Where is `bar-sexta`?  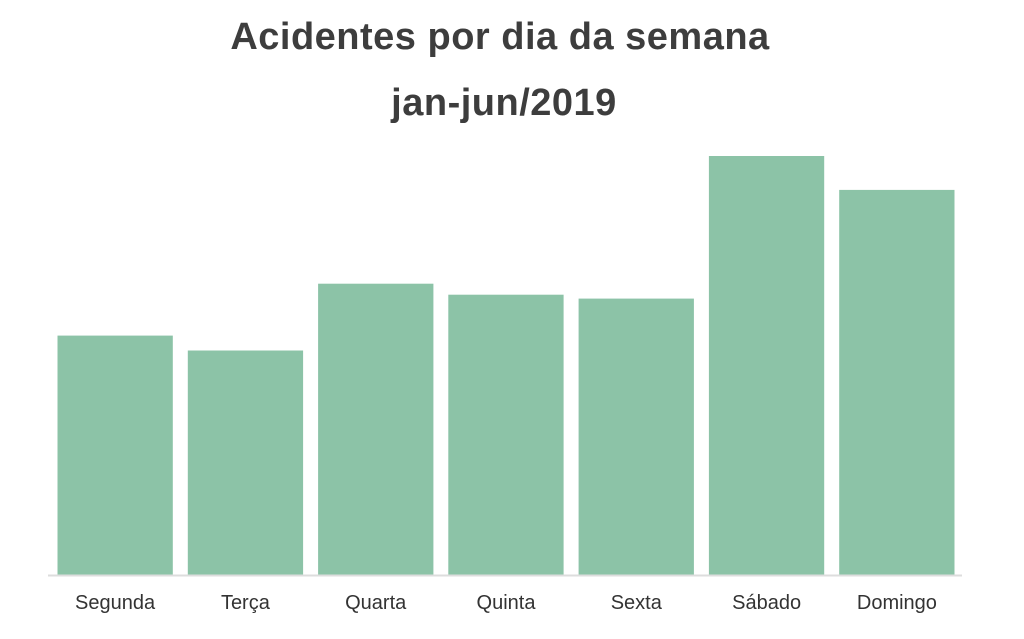 bar-sexta is located at coordinates (636, 436).